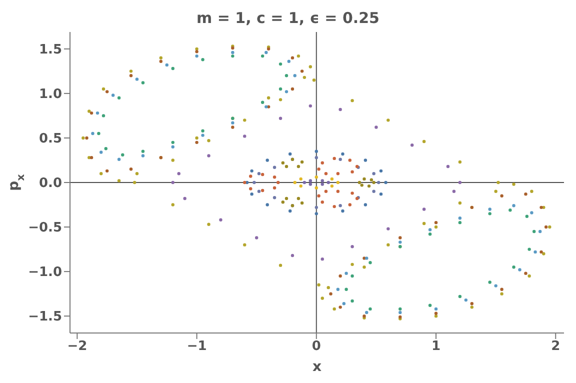  What do you see at coordinates (77, 346) in the screenshot?
I see `x-tick-label: −2` at bounding box center [77, 346].